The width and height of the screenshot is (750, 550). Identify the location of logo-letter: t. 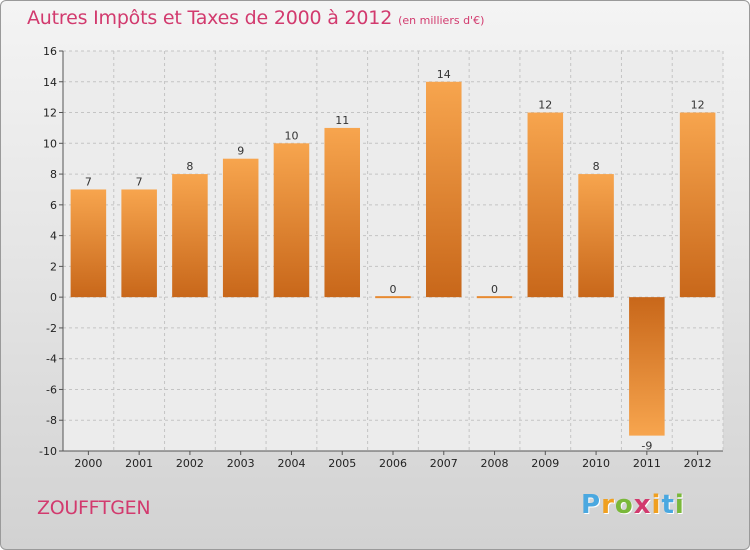
(668, 505).